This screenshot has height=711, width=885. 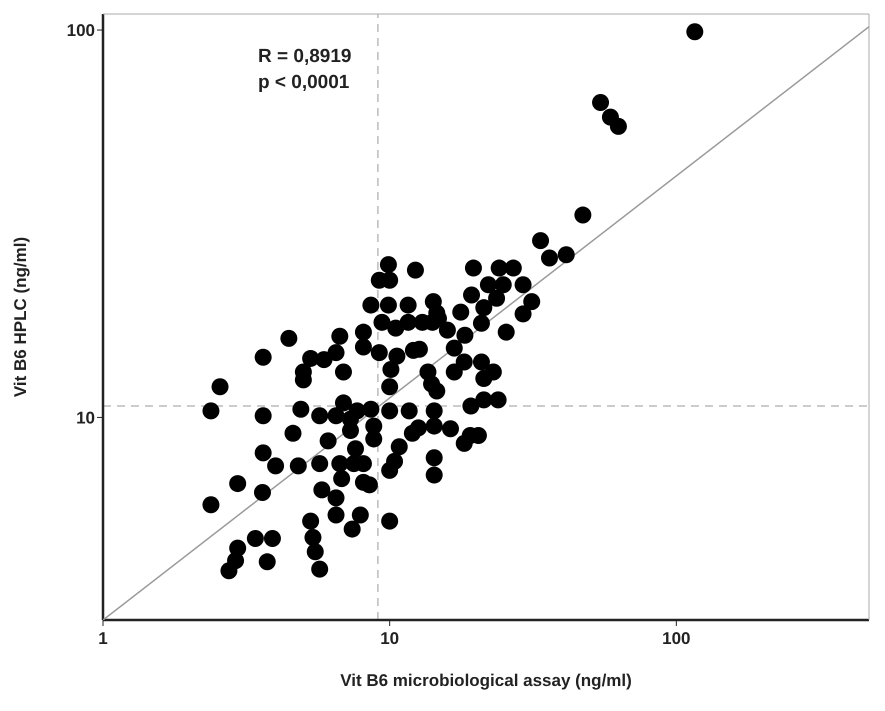 I want to click on annotation: p < 0,0001, so click(x=304, y=83).